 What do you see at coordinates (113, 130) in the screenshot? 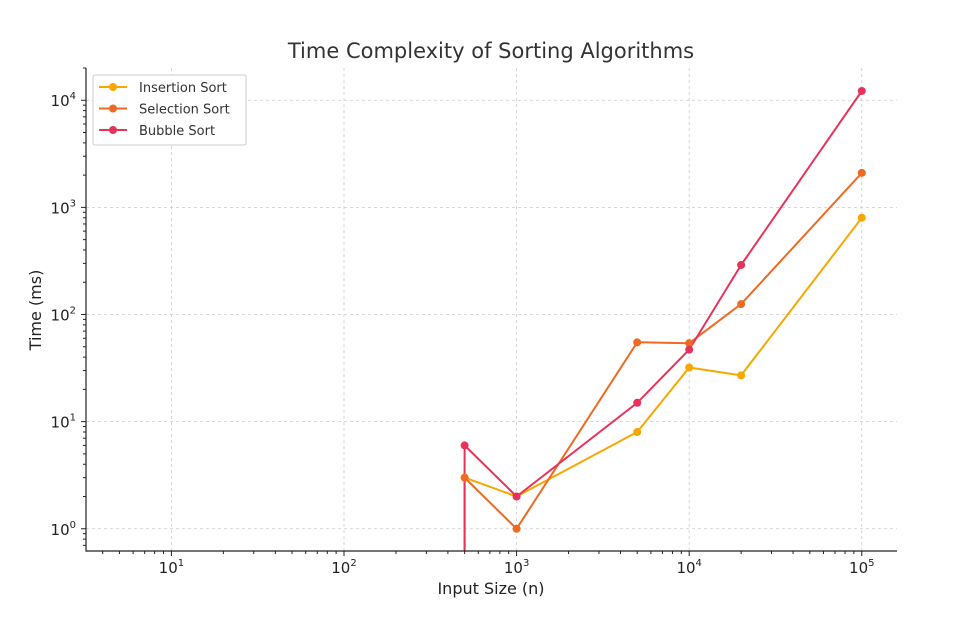
I see `legend-marker-bubble-sort` at bounding box center [113, 130].